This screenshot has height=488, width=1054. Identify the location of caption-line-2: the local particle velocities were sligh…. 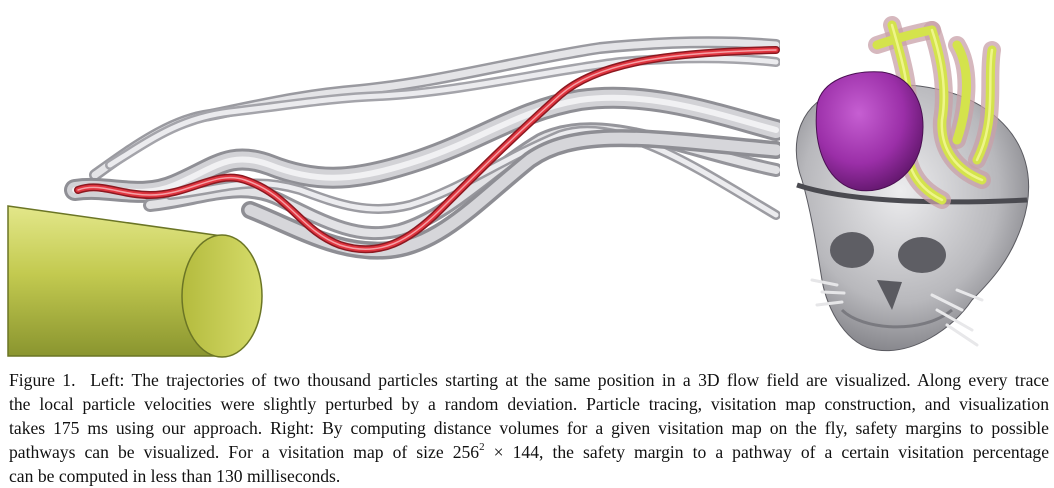
(529, 404).